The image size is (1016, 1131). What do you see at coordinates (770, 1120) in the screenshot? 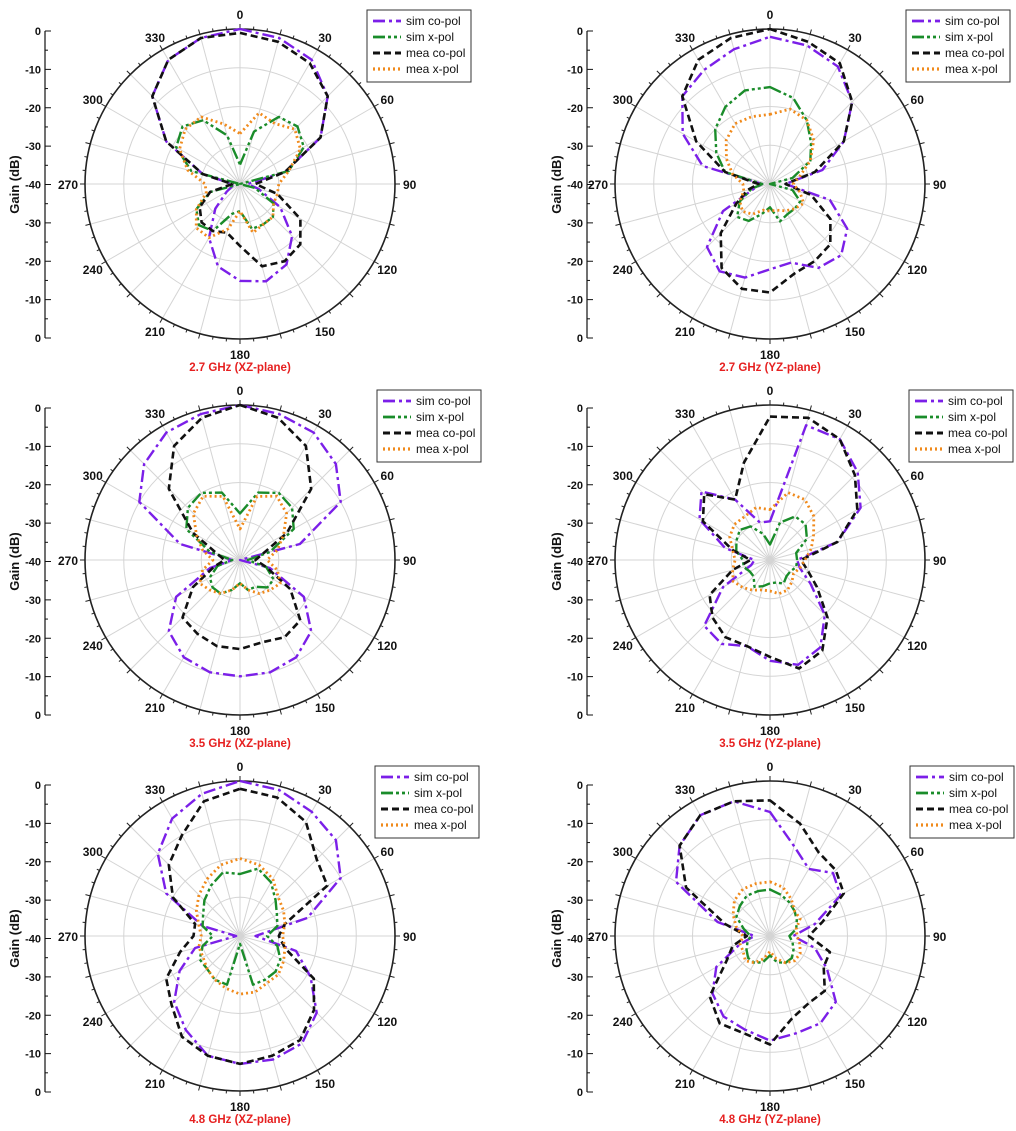
I see `panel-title: 4.8 GHz (YZ-plane)` at bounding box center [770, 1120].